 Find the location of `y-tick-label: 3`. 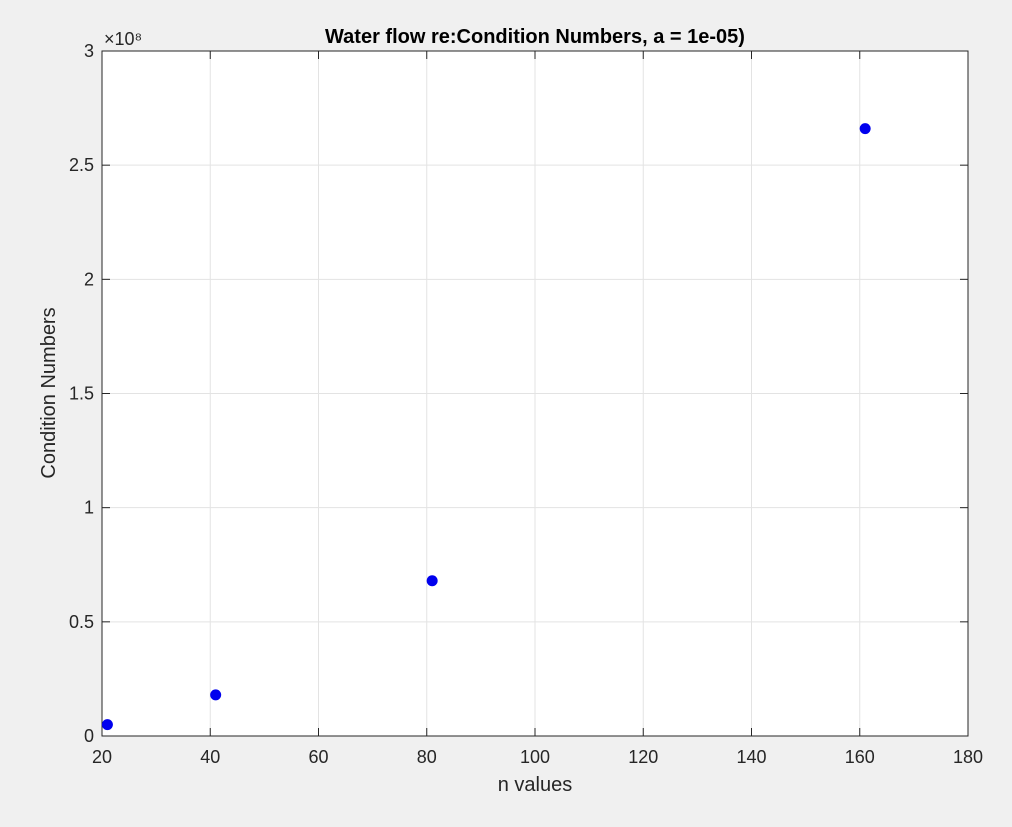

y-tick-label: 3 is located at coordinates (89, 51).